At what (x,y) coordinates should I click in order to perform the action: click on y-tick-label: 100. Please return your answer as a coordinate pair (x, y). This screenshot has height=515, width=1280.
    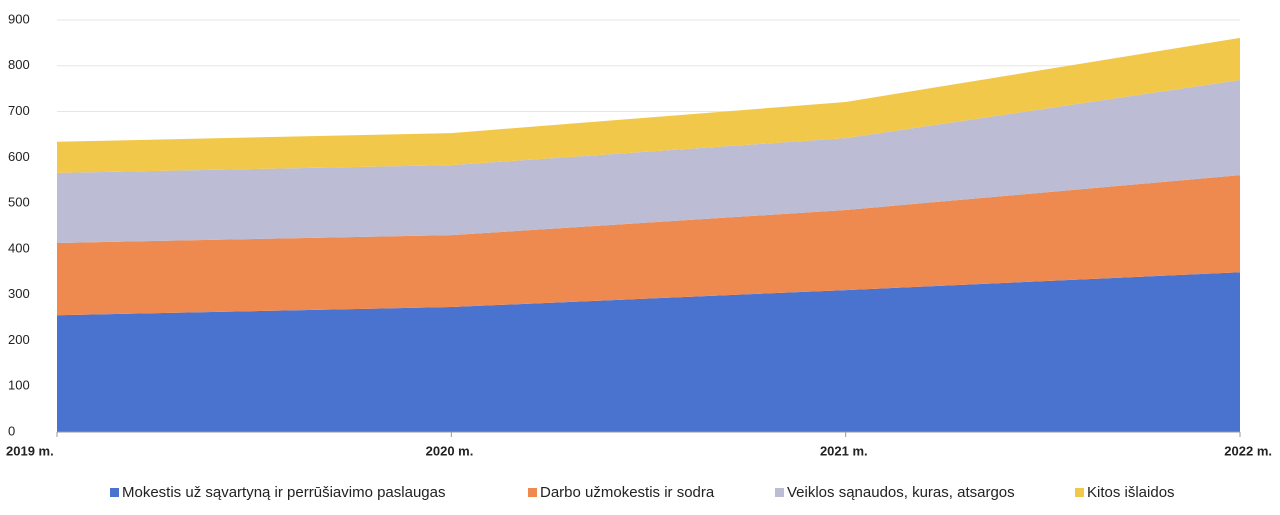
    Looking at the image, I should click on (19, 385).